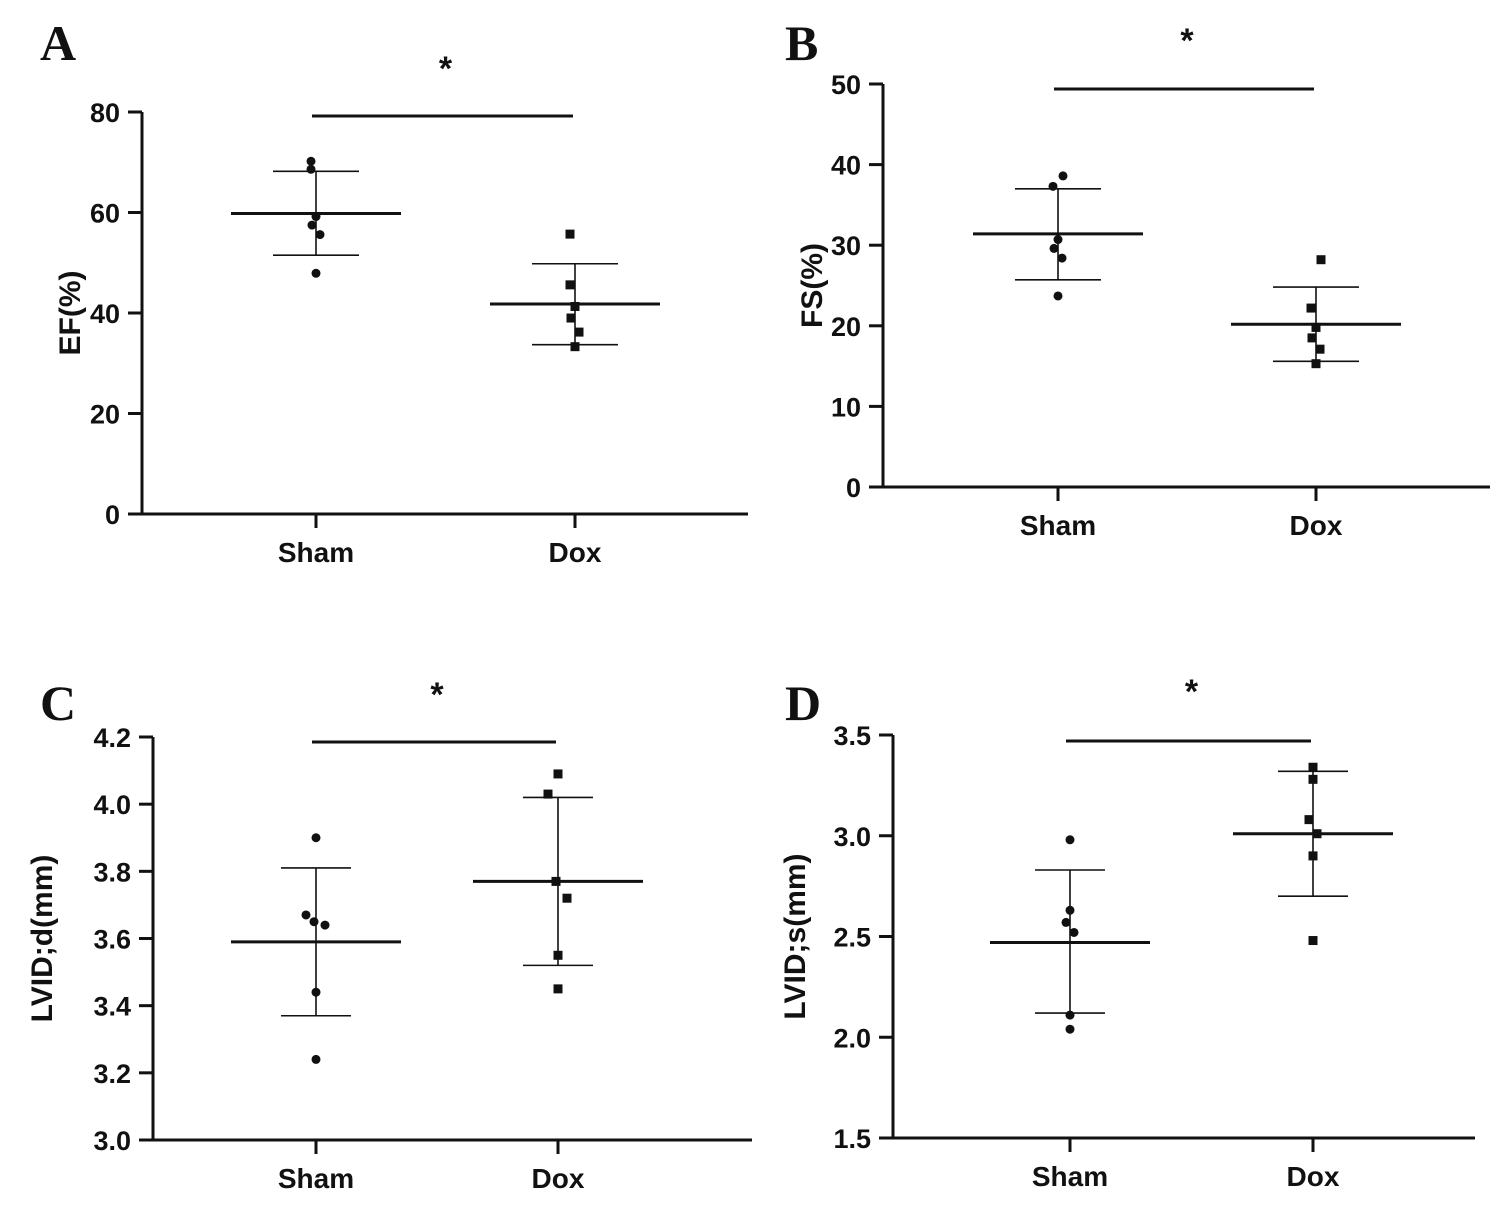 The height and width of the screenshot is (1211, 1500). I want to click on panel-letter: C, so click(58, 703).